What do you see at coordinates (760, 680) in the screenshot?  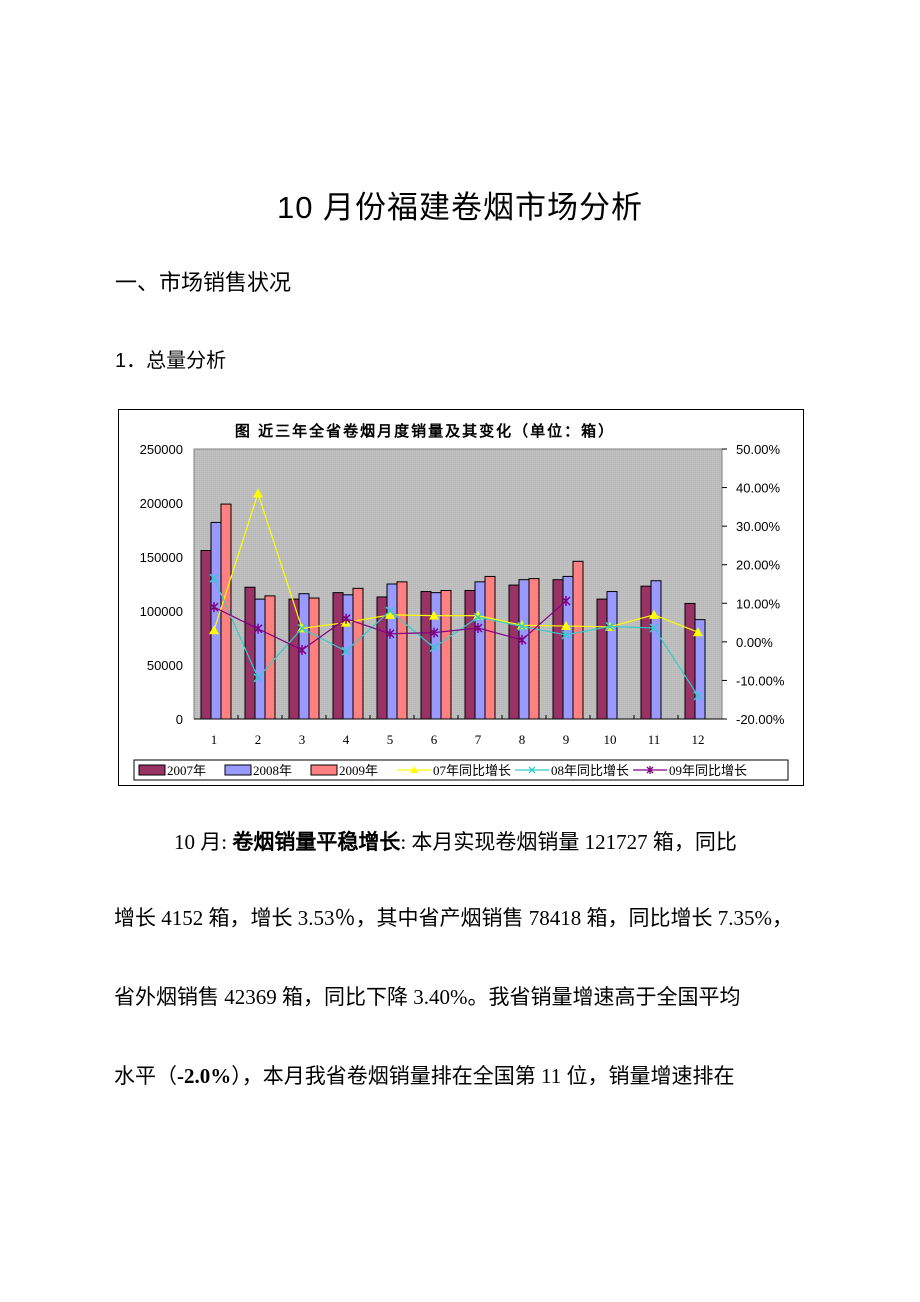 I see `y2-axis-tick-label: -10.00%` at bounding box center [760, 680].